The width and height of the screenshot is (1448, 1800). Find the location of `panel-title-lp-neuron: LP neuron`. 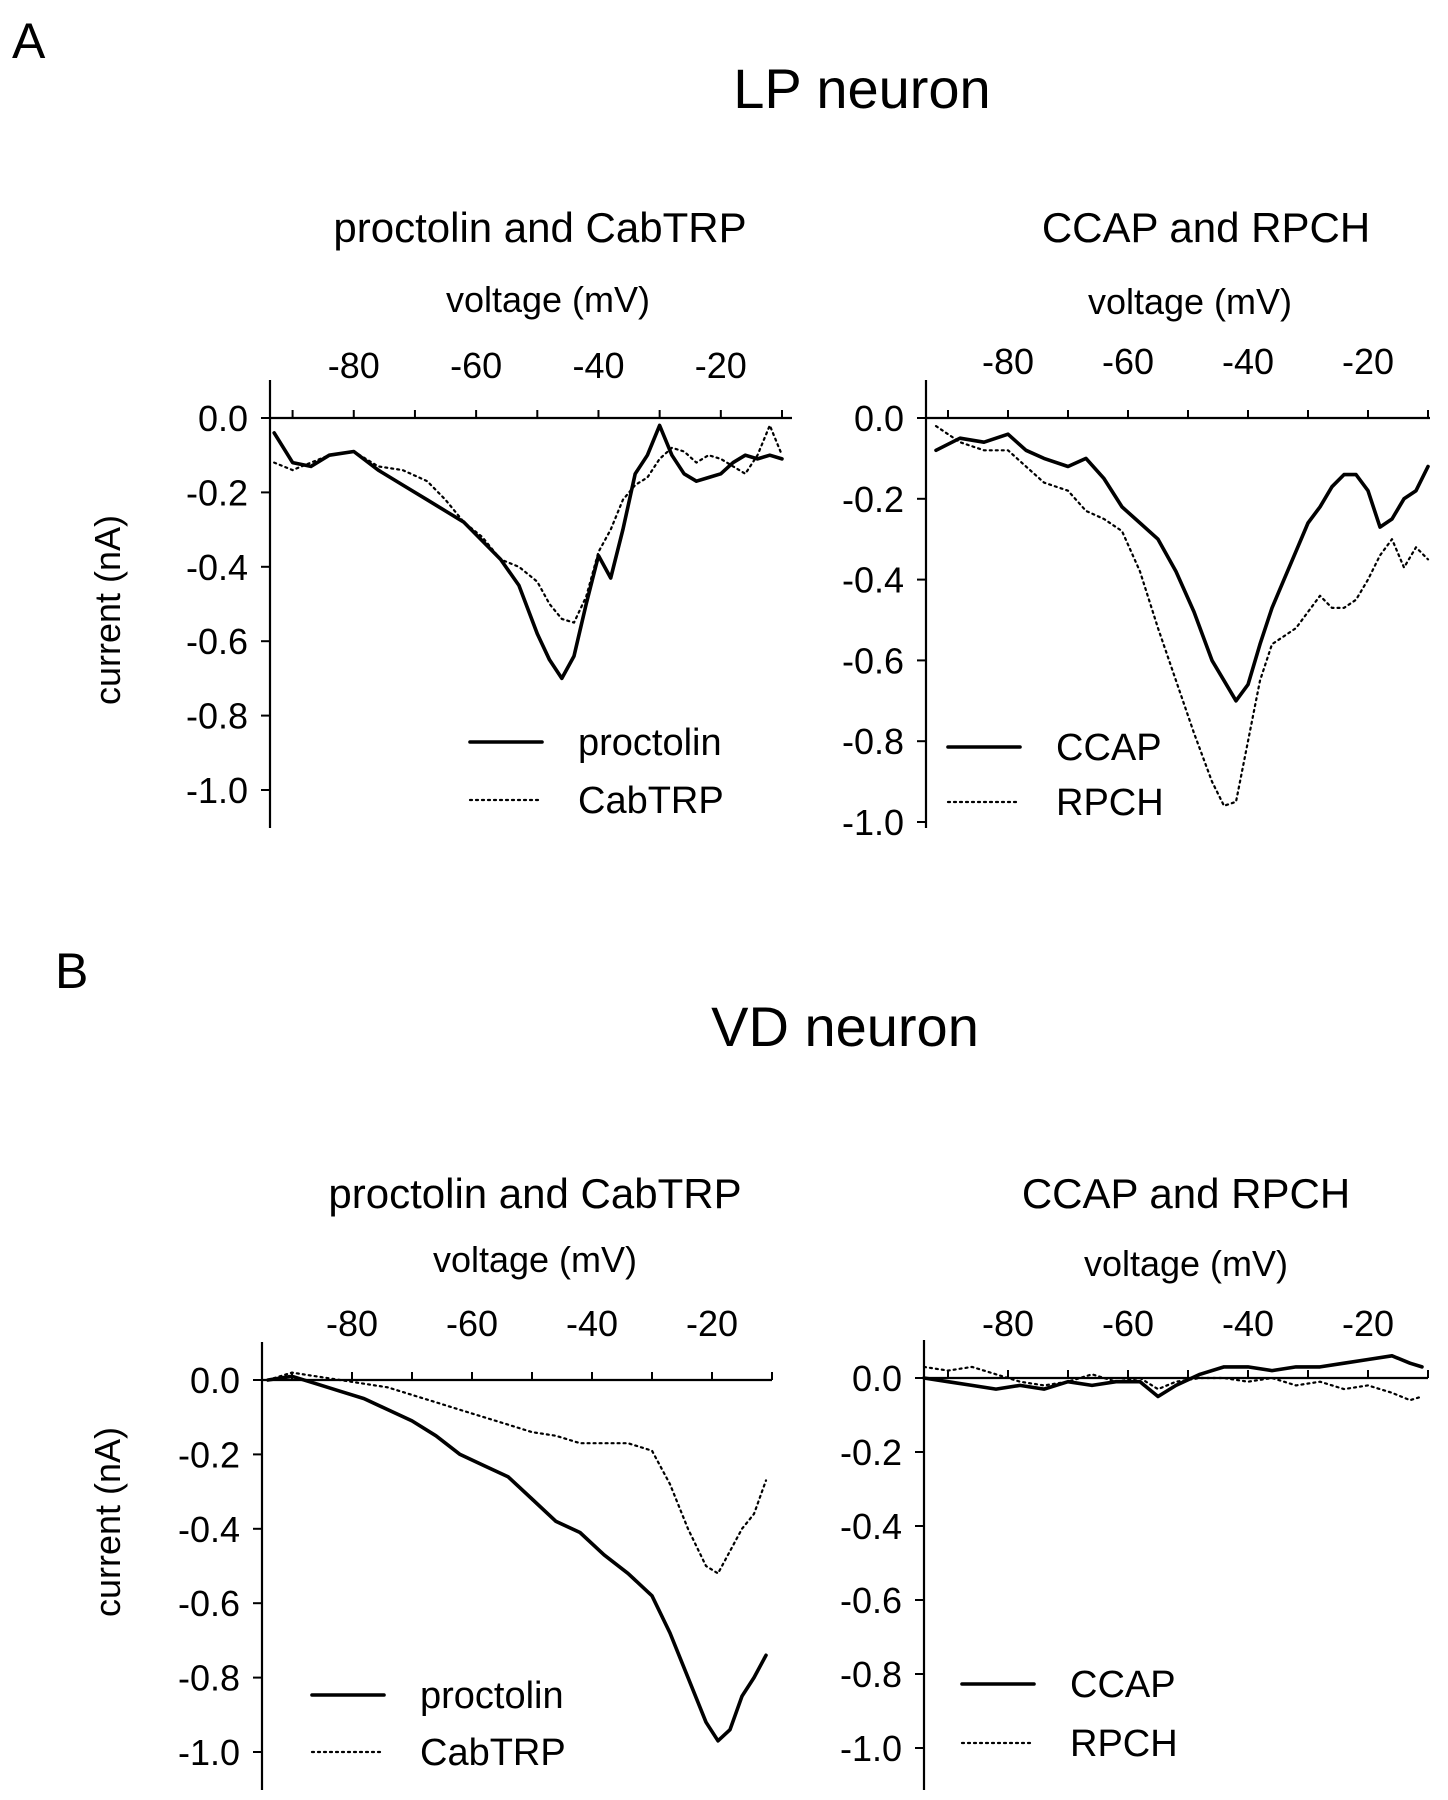

panel-title-lp-neuron: LP neuron is located at coordinates (861, 88).